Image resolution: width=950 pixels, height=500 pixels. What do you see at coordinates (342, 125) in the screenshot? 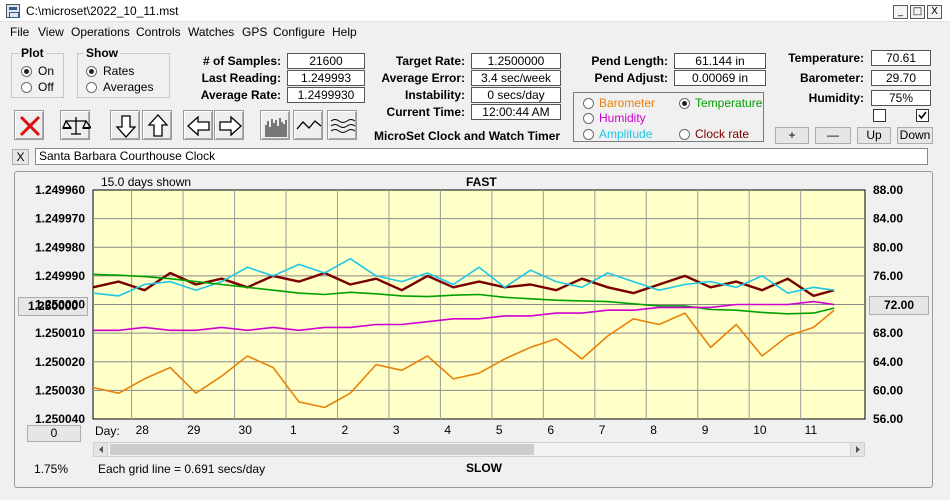
I see `triple-wave-icon` at bounding box center [342, 125].